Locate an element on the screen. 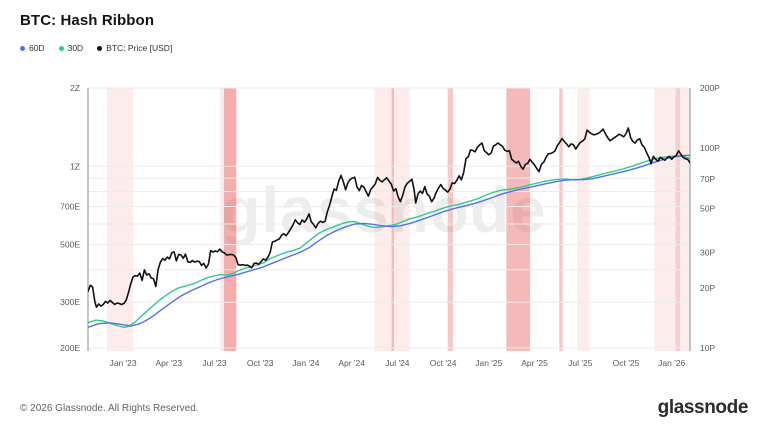 This screenshot has height=432, width=768. legend-item-price: BTC: Price [USD] is located at coordinates (134, 48).